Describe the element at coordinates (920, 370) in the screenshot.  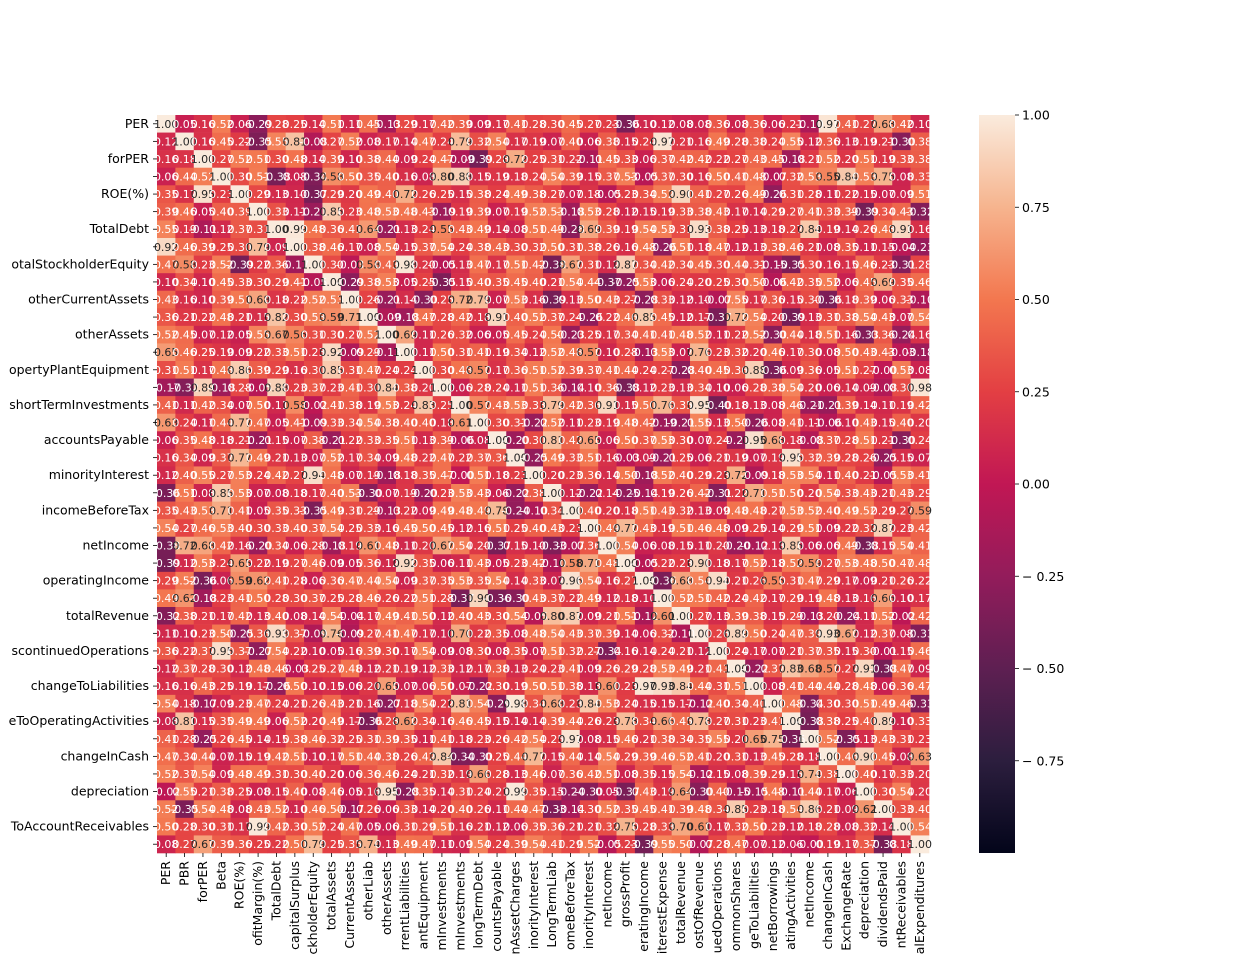
I see `heatmap-annotation: 0.08` at that location.